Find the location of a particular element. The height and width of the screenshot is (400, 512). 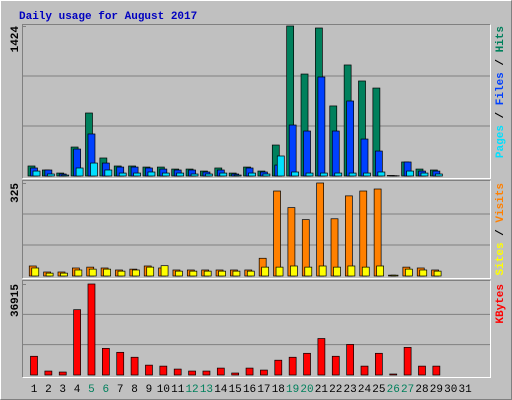

x-tick-label: 7 is located at coordinates (120, 390).